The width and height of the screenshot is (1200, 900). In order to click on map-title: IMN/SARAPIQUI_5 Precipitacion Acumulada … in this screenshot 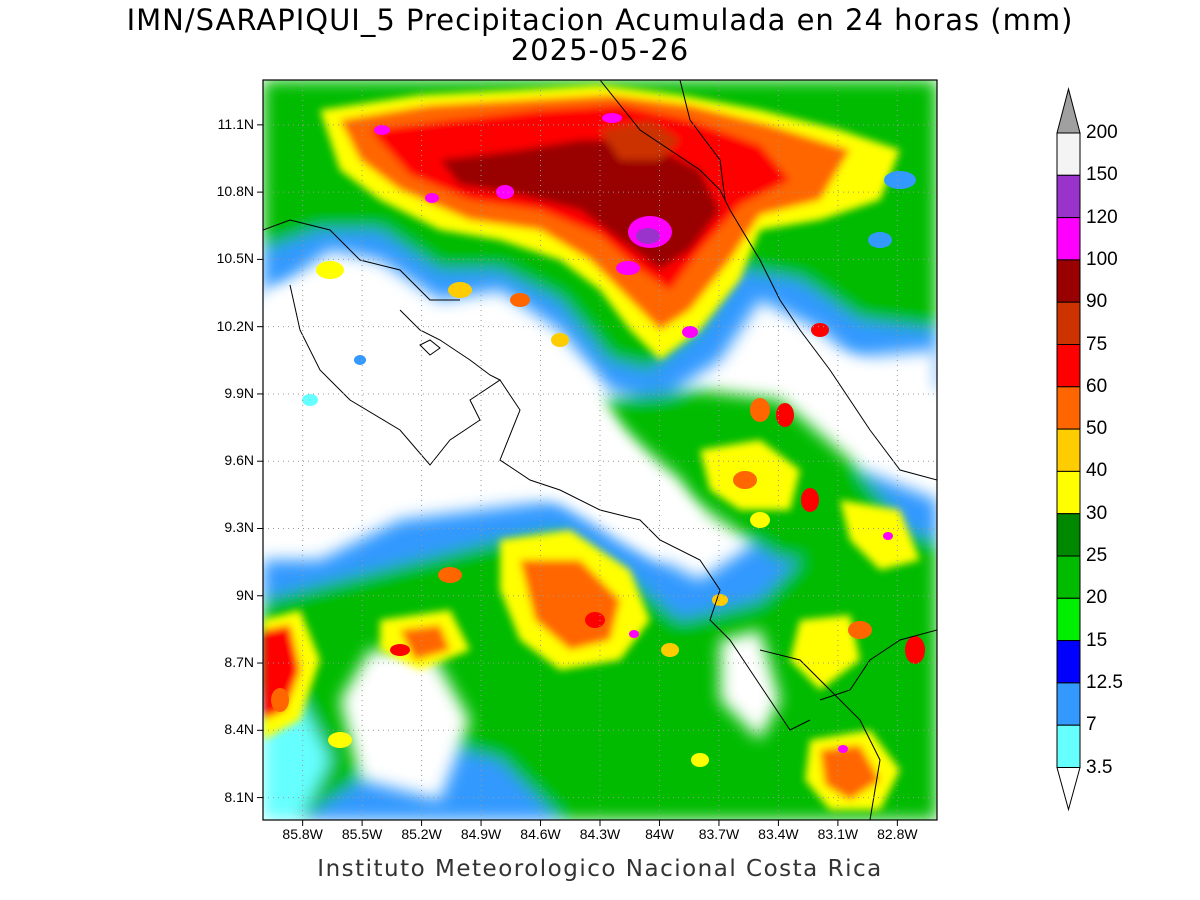, I will do `click(600, 20)`.